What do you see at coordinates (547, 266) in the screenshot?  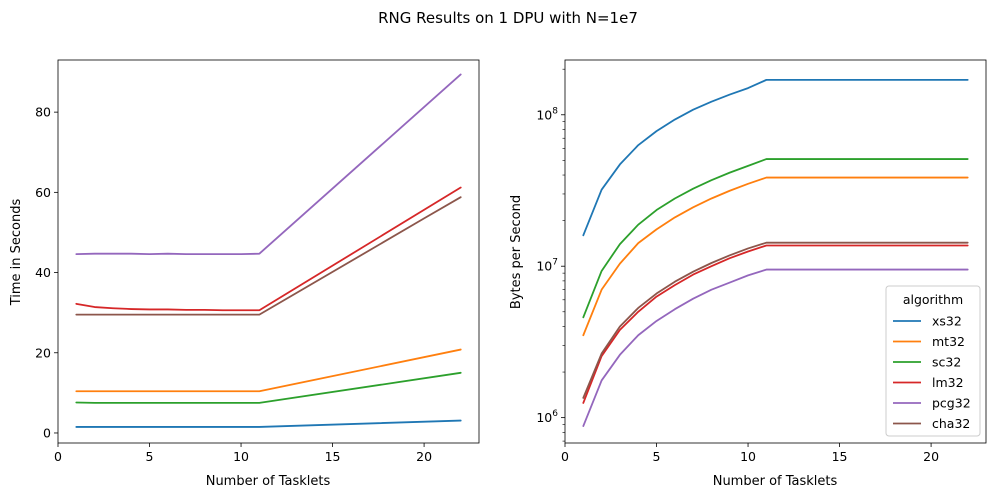 I see `right-y-tick-label: 10⁷` at bounding box center [547, 266].